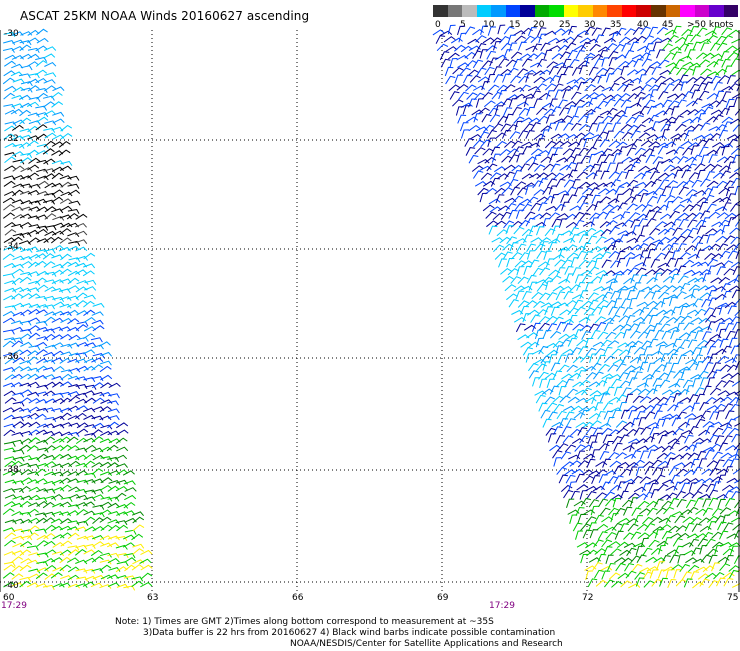  I want to click on lat-tick-label: -34, so click(11, 247).